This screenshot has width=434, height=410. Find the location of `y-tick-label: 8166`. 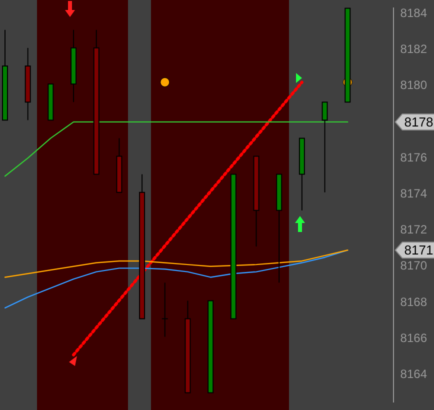

y-tick-label: 8166 is located at coordinates (414, 337).